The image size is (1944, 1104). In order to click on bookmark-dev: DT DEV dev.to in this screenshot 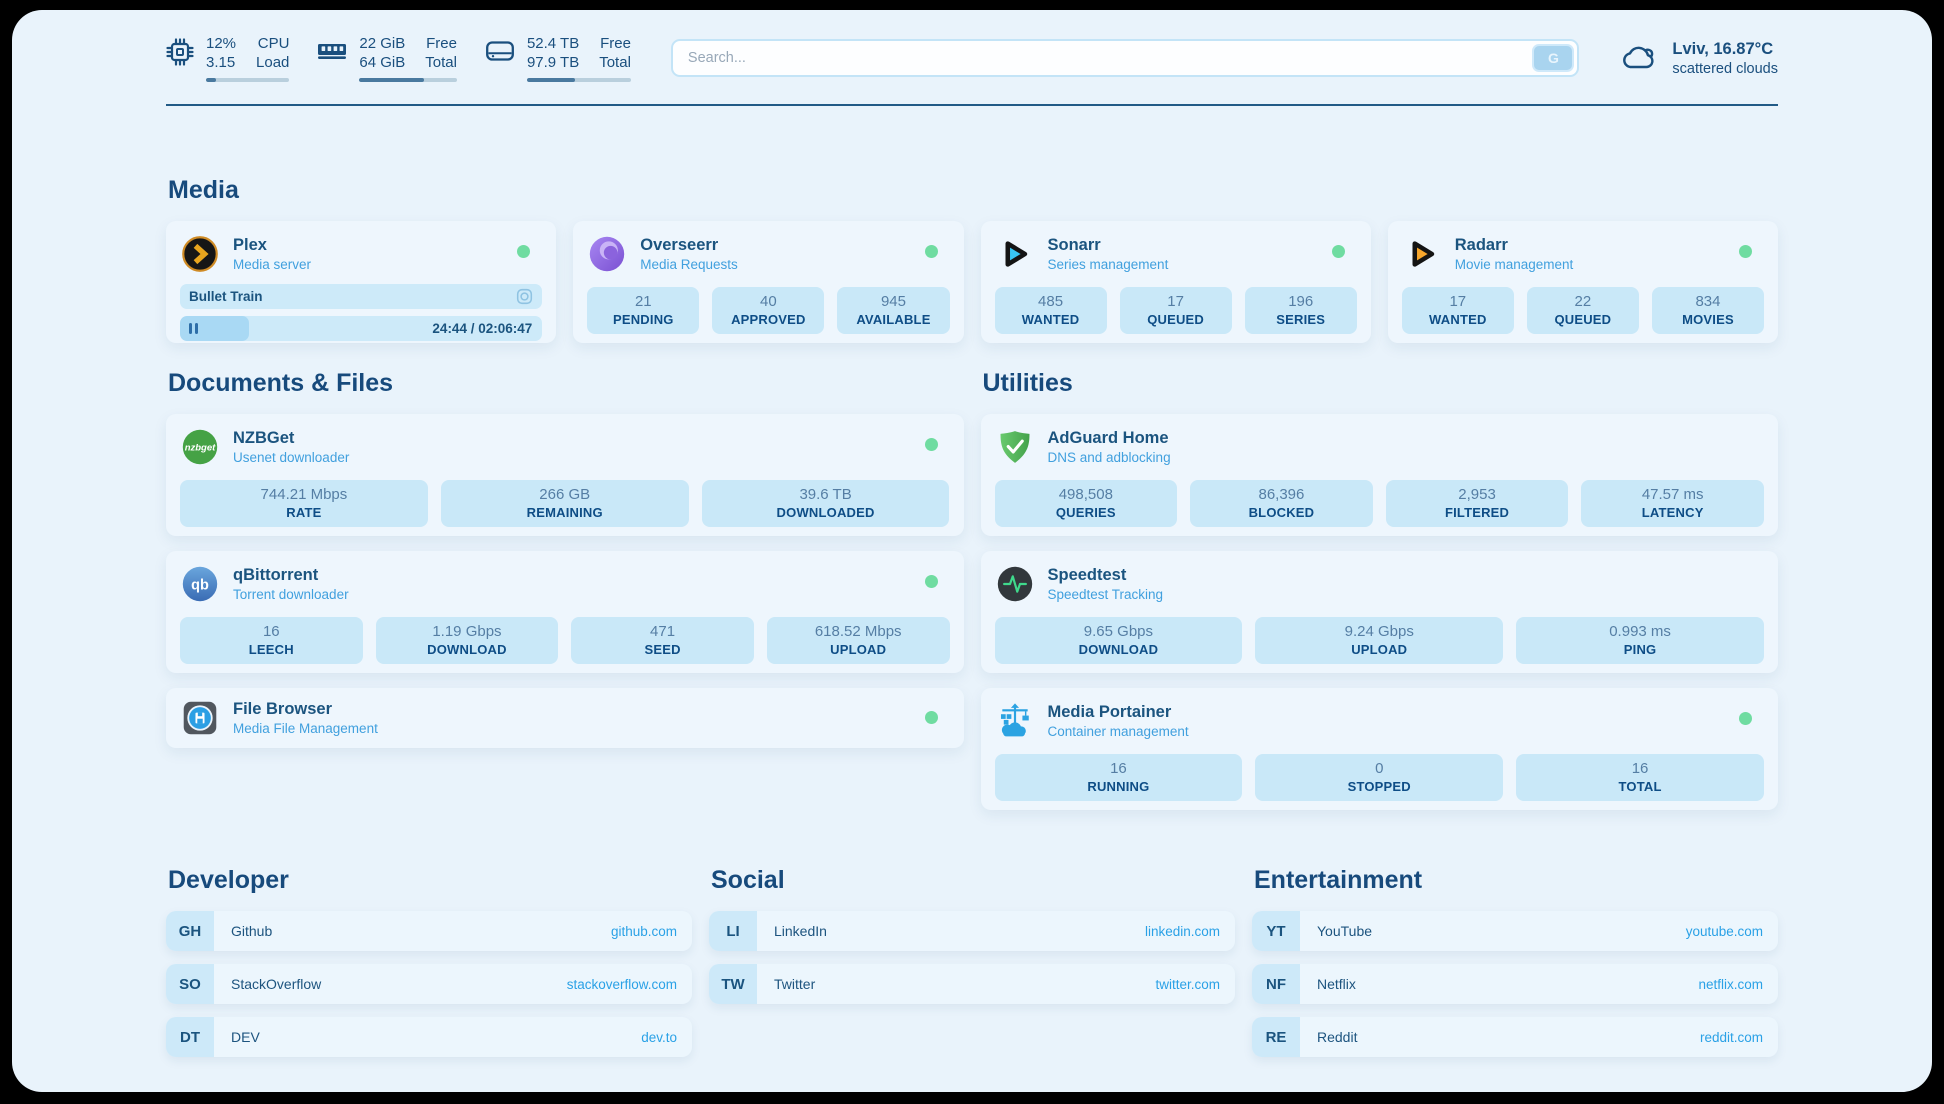, I will do `click(429, 1037)`.